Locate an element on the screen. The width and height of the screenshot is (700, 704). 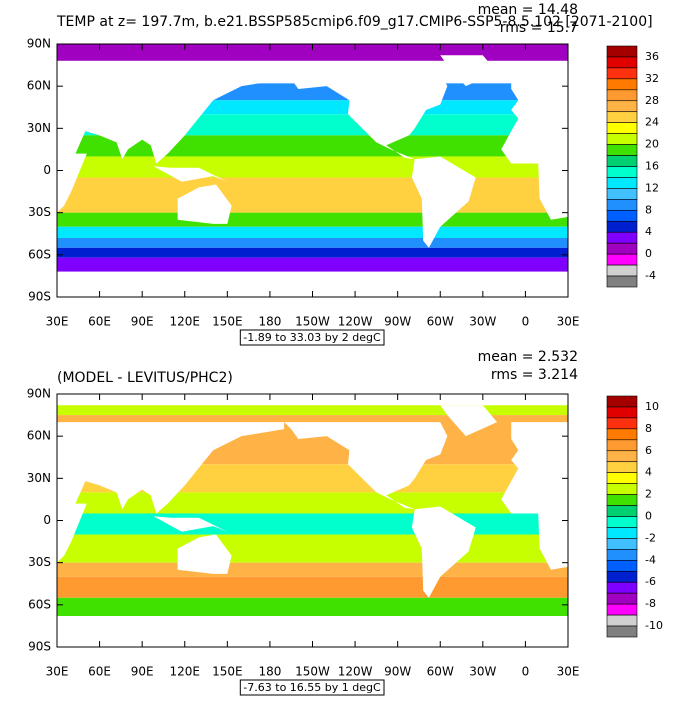
colorbar-label: -10 is located at coordinates (654, 625).